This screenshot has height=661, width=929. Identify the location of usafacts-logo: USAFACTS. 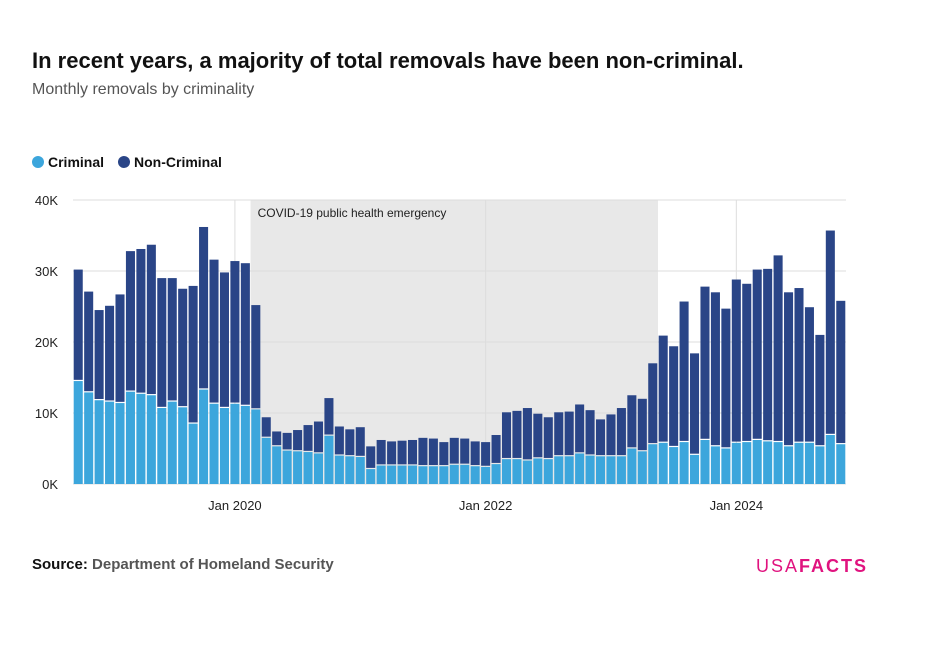
(812, 566).